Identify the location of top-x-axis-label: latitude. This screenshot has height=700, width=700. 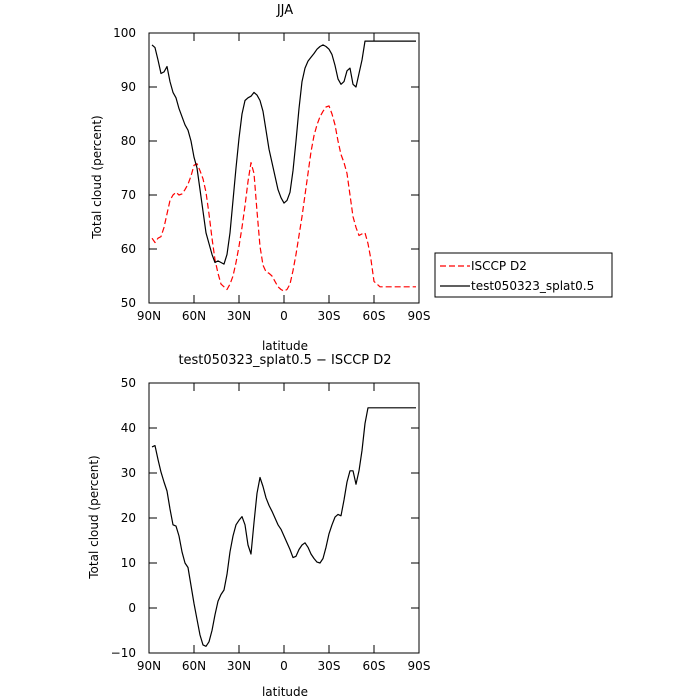
(285, 346).